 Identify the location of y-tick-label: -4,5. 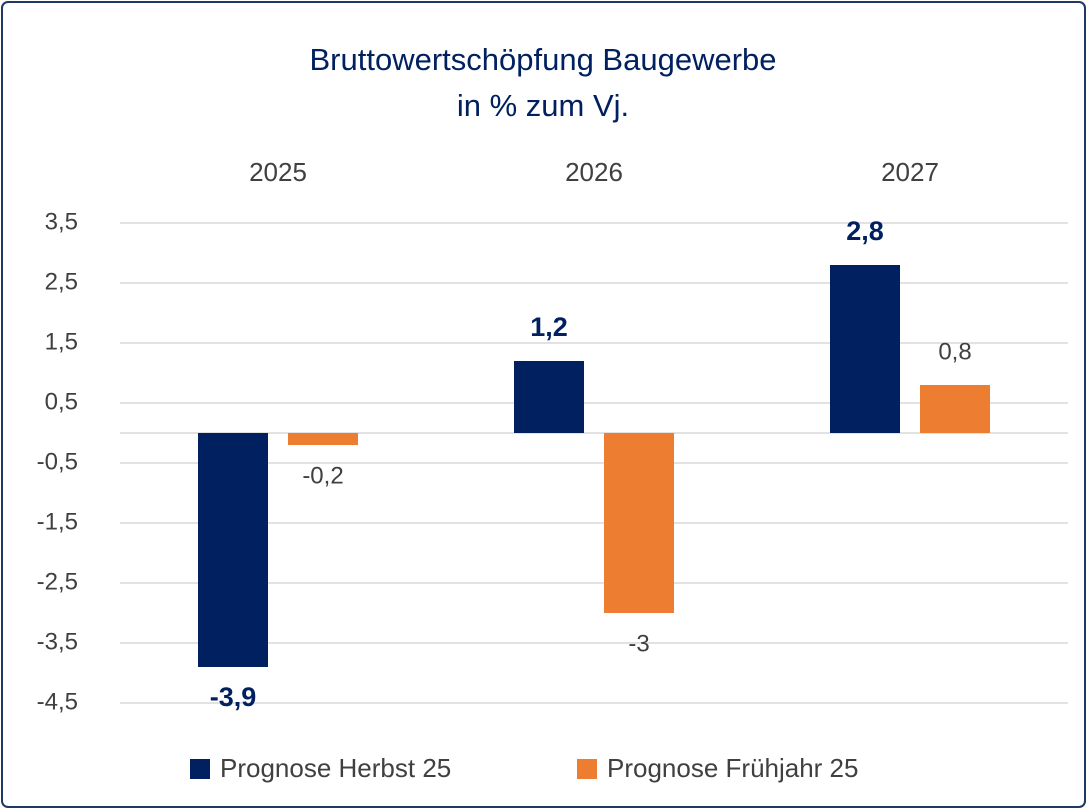
(57, 701).